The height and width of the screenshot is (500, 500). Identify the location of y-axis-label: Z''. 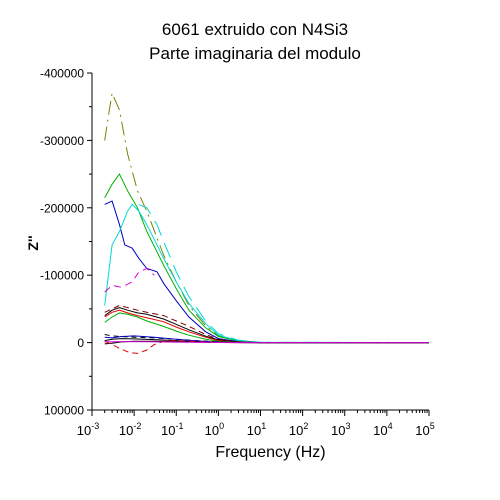
(33, 242).